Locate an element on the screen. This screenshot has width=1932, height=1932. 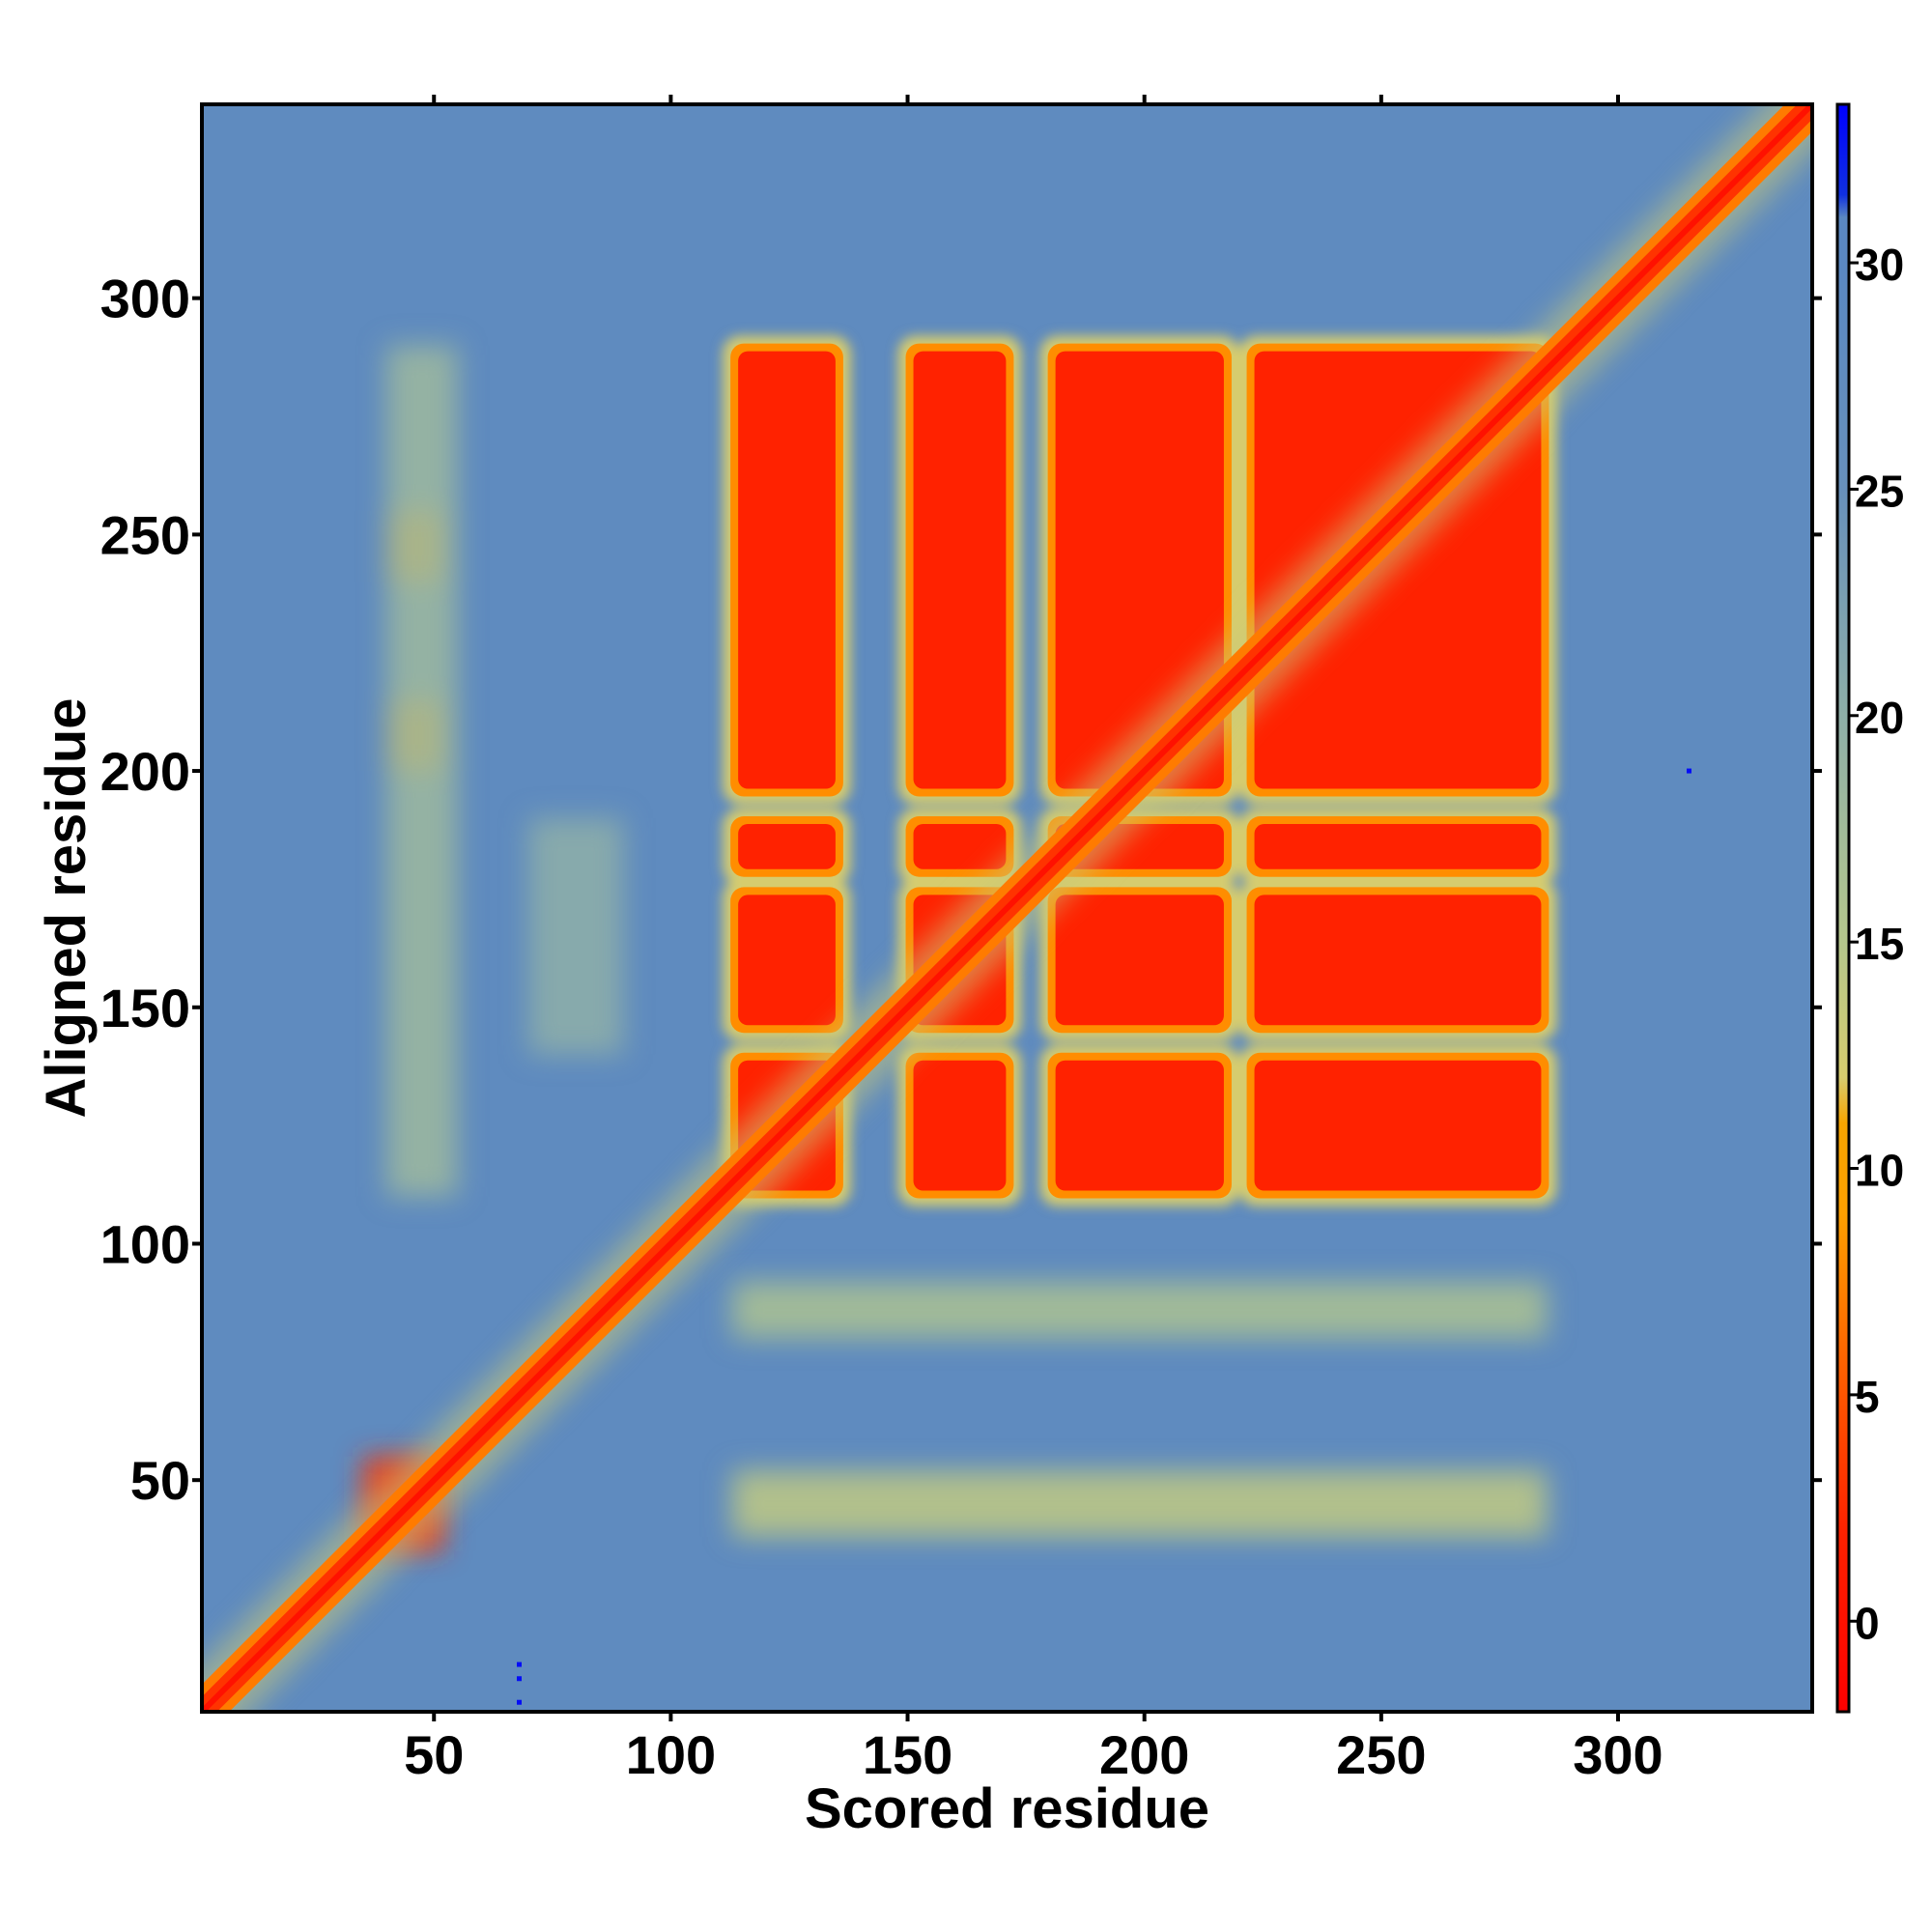
x-tick-label: 50 is located at coordinates (434, 1754).